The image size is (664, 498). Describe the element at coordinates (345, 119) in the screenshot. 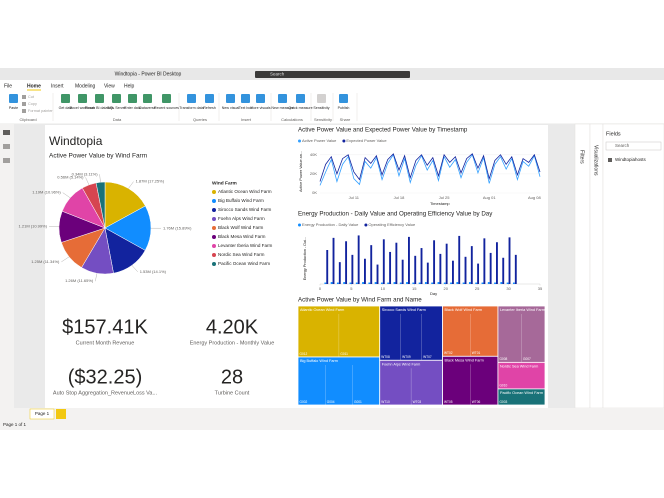

I see `ribbon-group-label: Share` at that location.